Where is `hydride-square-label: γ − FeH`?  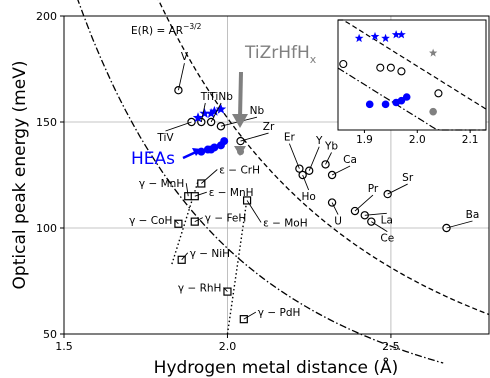 hydride-square-label: γ − FeH is located at coordinates (226, 219).